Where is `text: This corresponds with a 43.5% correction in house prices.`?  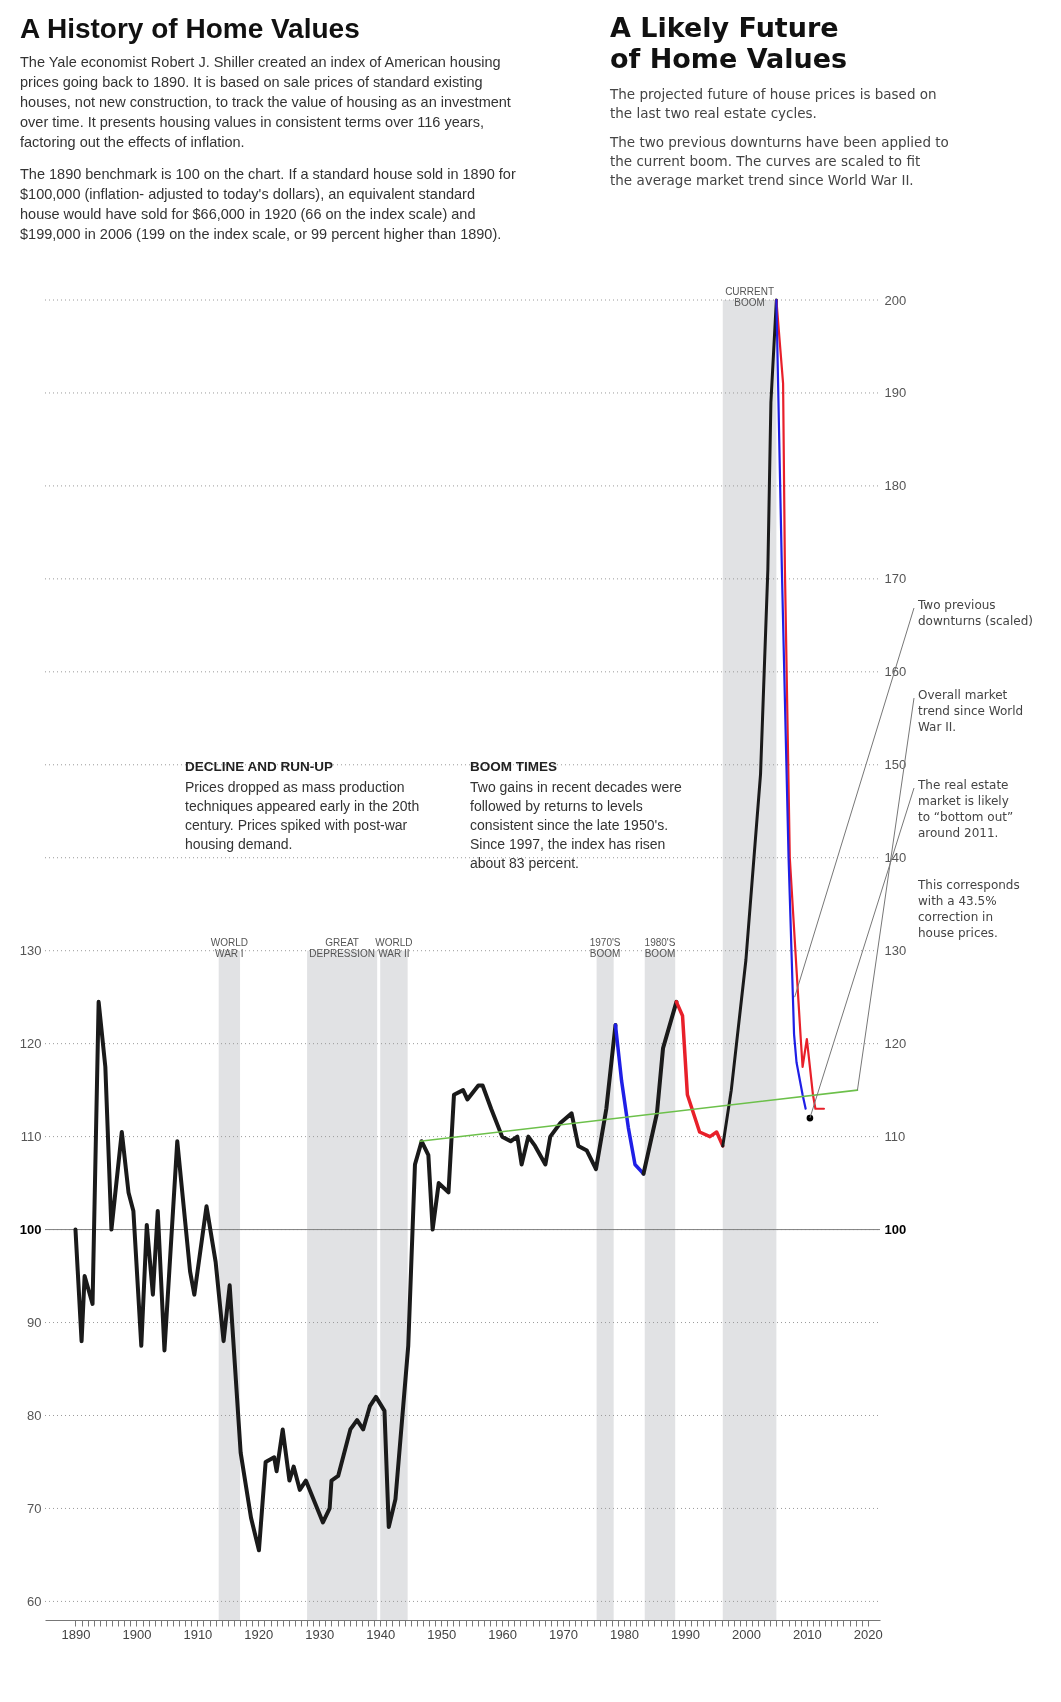
text: This corresponds with a 43.5% correction in house prices. is located at coordinates (968, 909).